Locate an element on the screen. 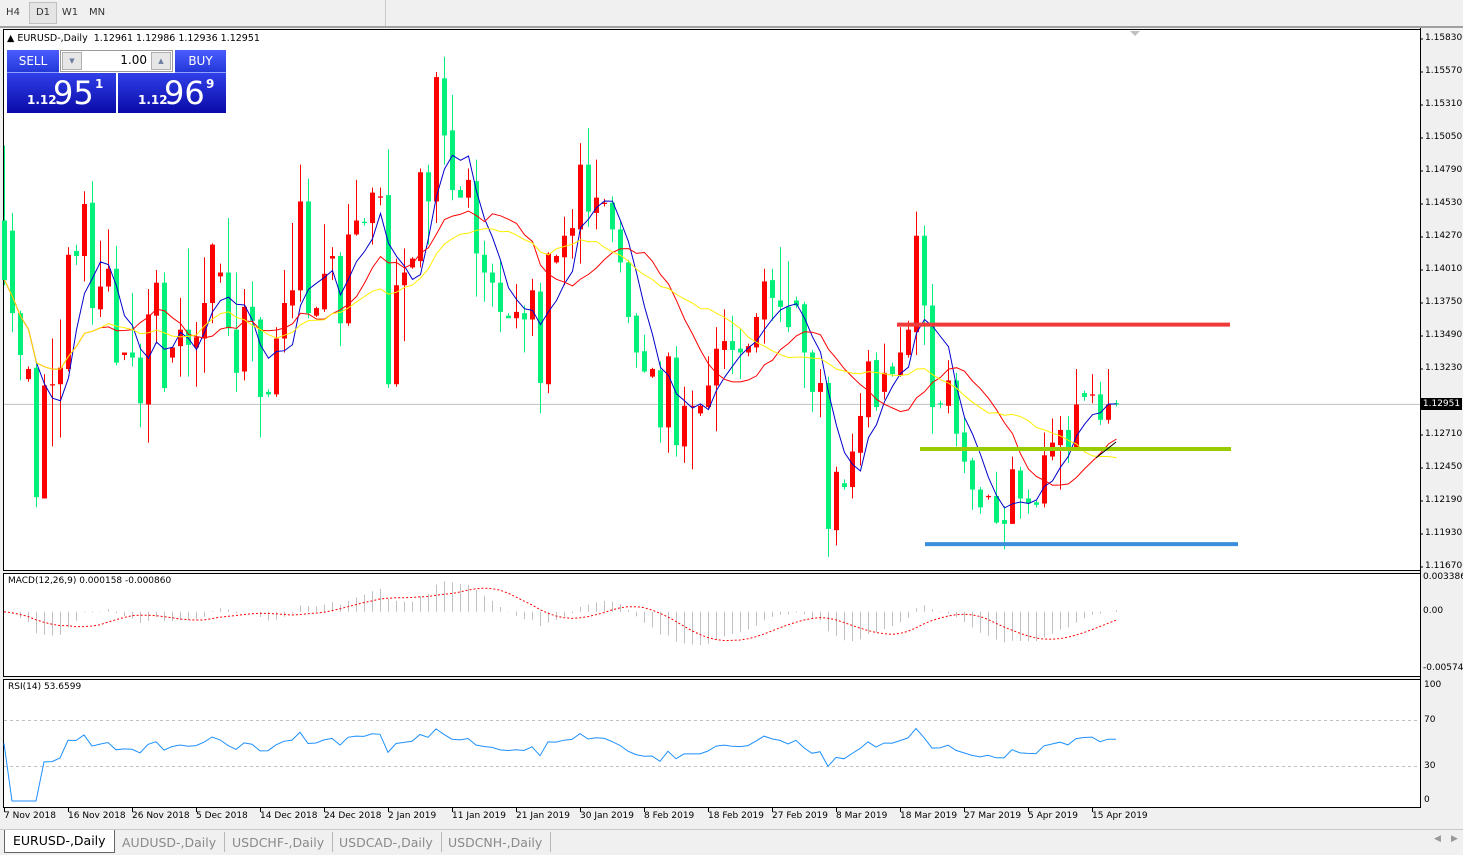 The image size is (1463, 855). tab-usdchf: USDCHF-,Daily is located at coordinates (279, 842).